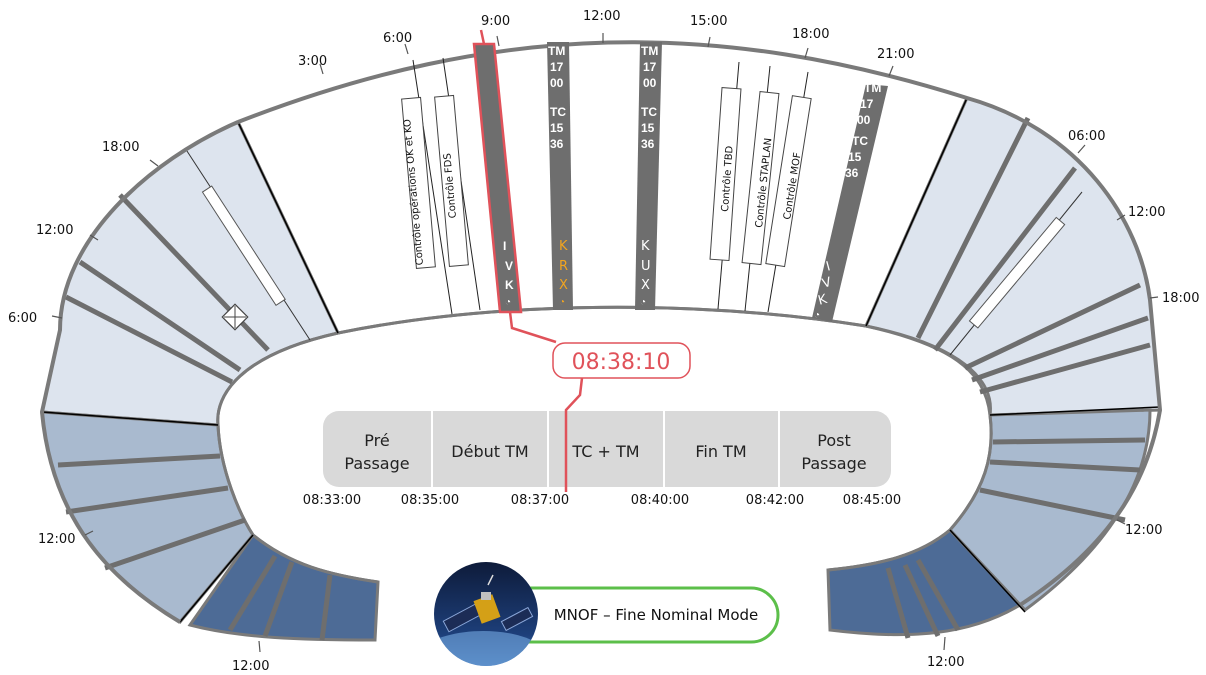  I want to click on current-time: 08:38:10, so click(621, 362).